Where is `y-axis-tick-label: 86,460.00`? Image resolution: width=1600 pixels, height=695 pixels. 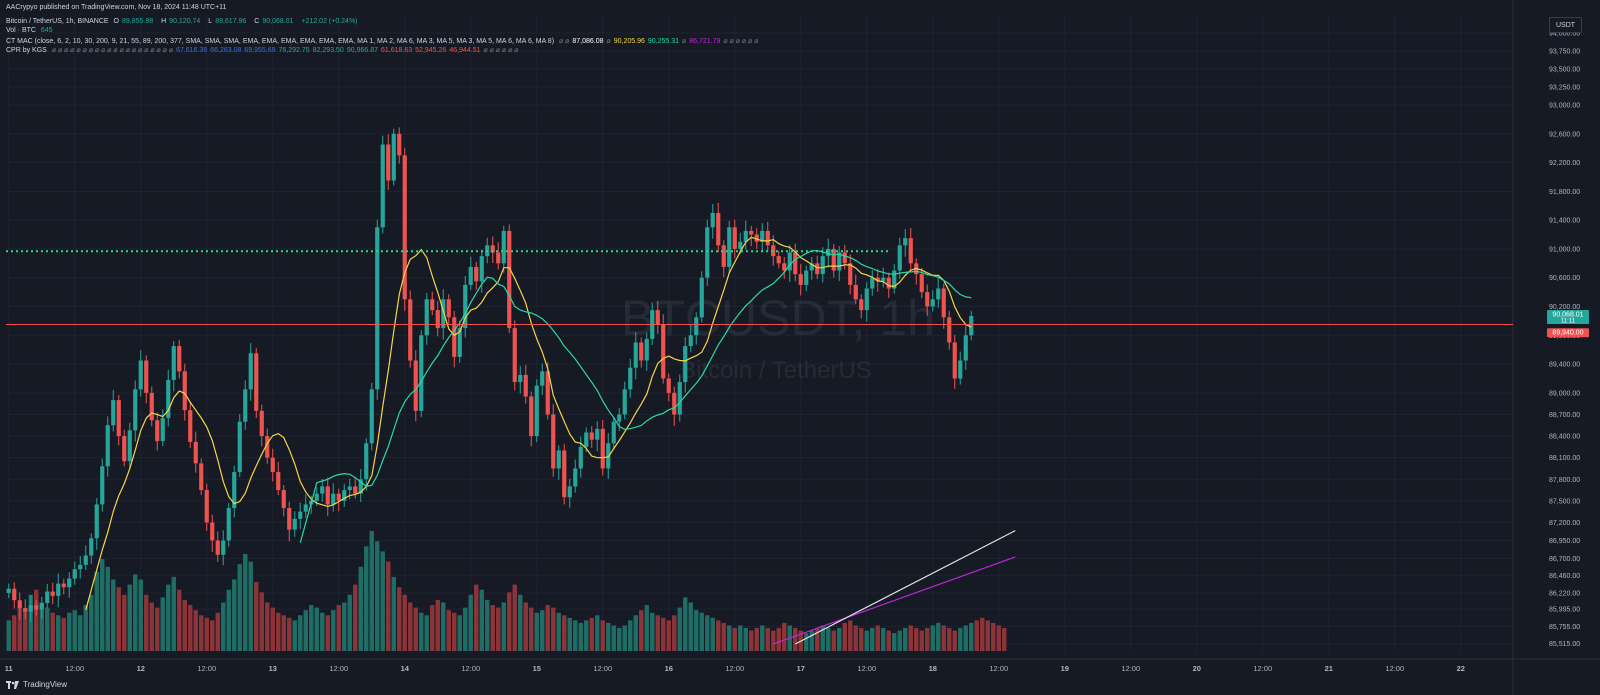
y-axis-tick-label: 86,460.00 is located at coordinates (1564, 576).